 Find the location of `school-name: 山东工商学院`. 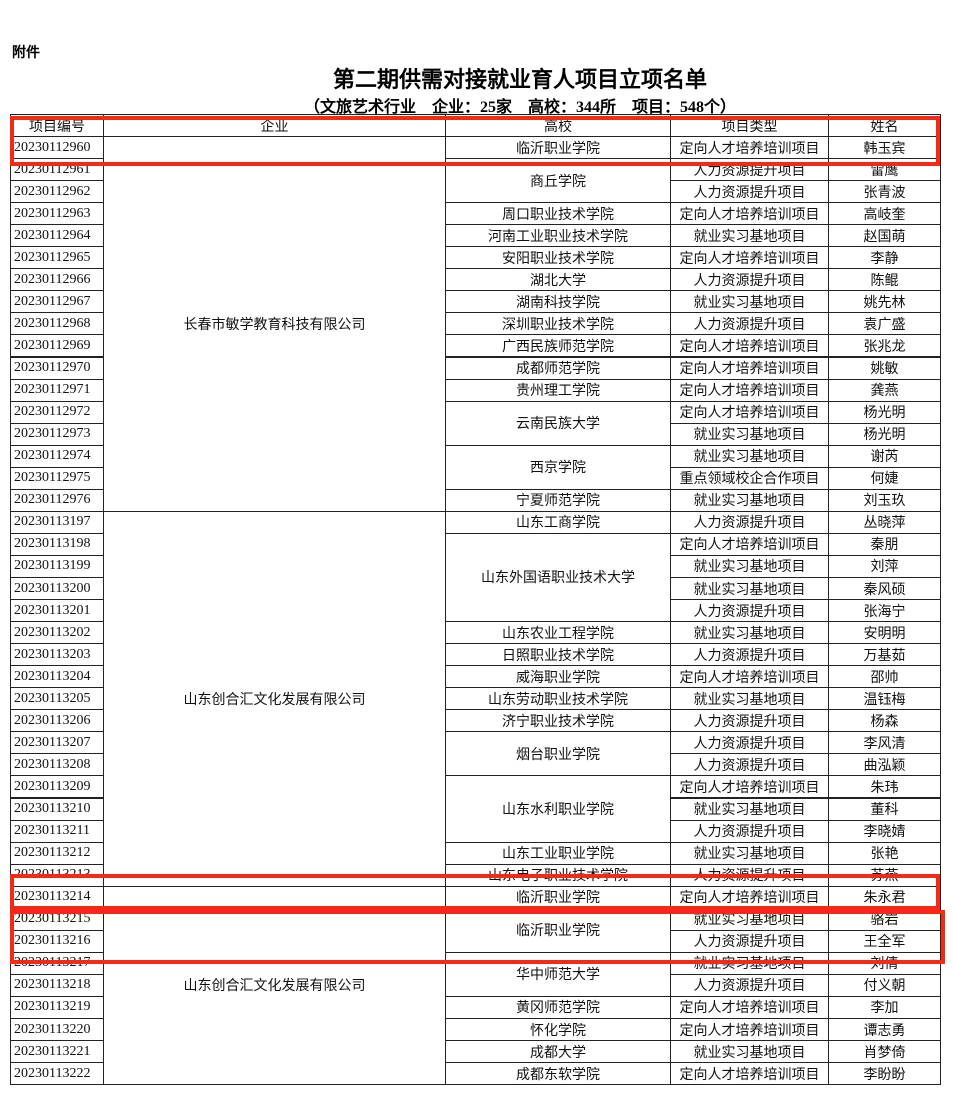

school-name: 山东工商学院 is located at coordinates (558, 522).